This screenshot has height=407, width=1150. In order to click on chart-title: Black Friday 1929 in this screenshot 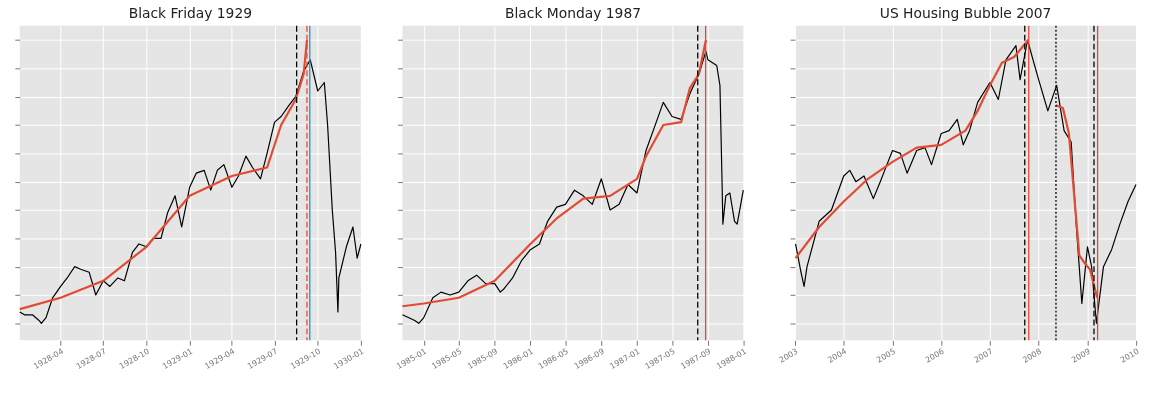, I will do `click(190, 13)`.